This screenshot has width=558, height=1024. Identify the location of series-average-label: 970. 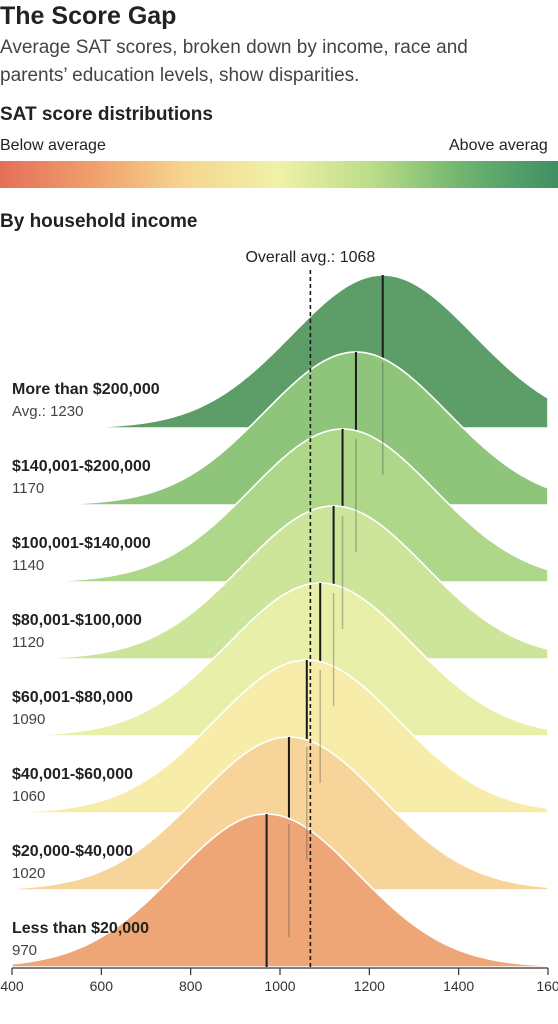
(24, 950).